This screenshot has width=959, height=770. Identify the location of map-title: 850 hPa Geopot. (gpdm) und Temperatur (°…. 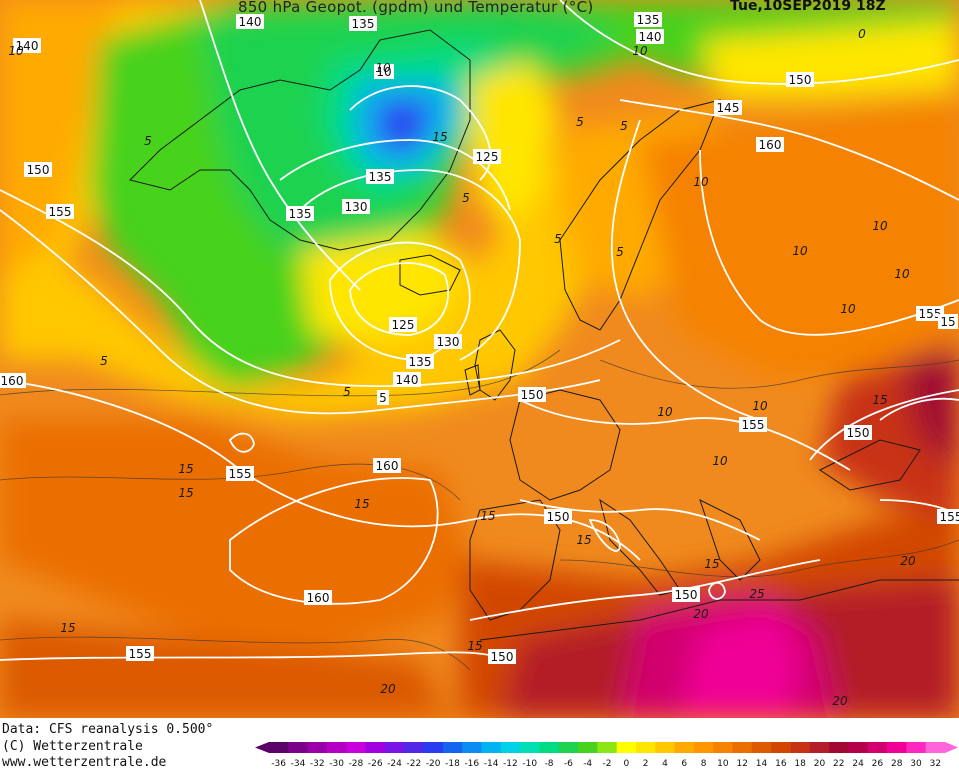
(416, 8).